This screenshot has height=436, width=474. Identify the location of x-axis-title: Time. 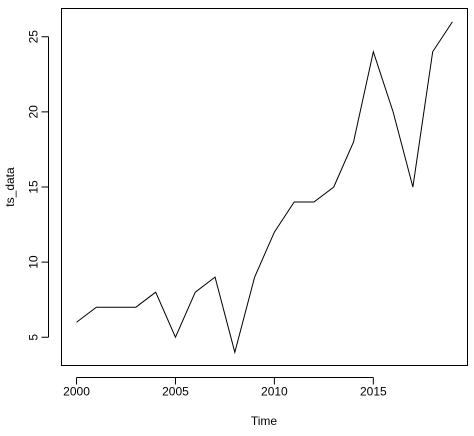
(264, 421).